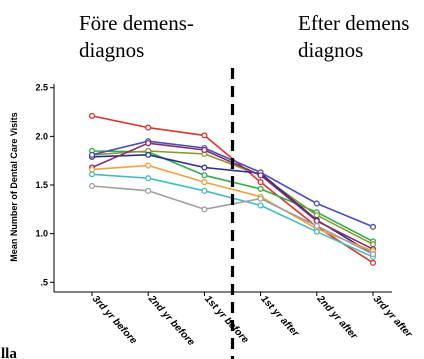 The image size is (424, 359). I want to click on y-tick-label: .5, so click(44, 282).